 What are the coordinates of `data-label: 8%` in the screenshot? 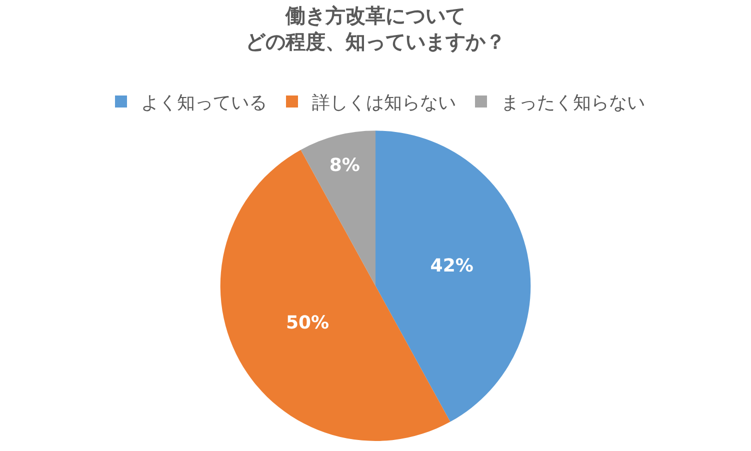 It's located at (344, 165).